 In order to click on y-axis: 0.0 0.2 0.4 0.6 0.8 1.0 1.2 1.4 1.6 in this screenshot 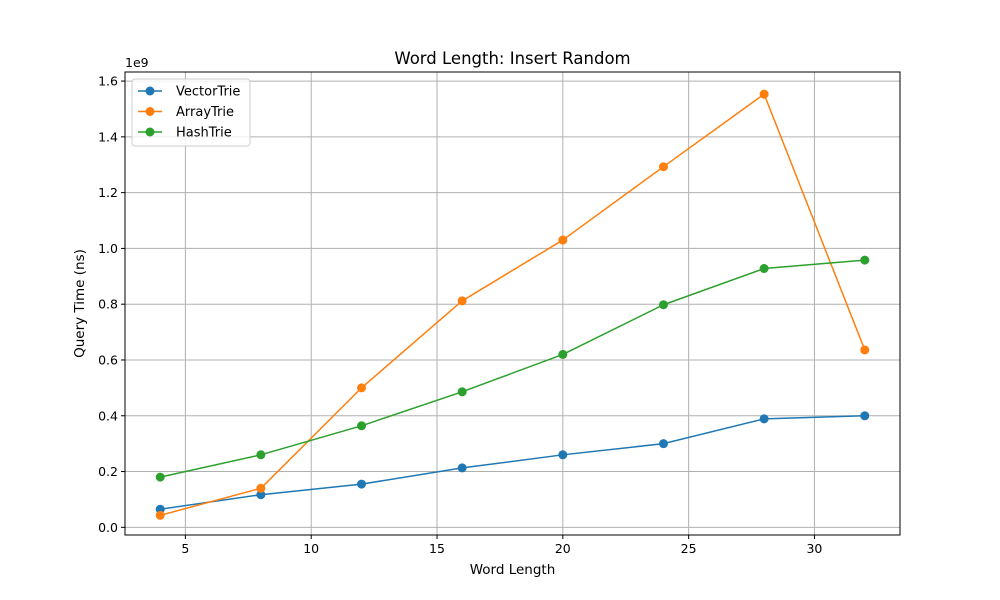, I will do `click(111, 304)`.